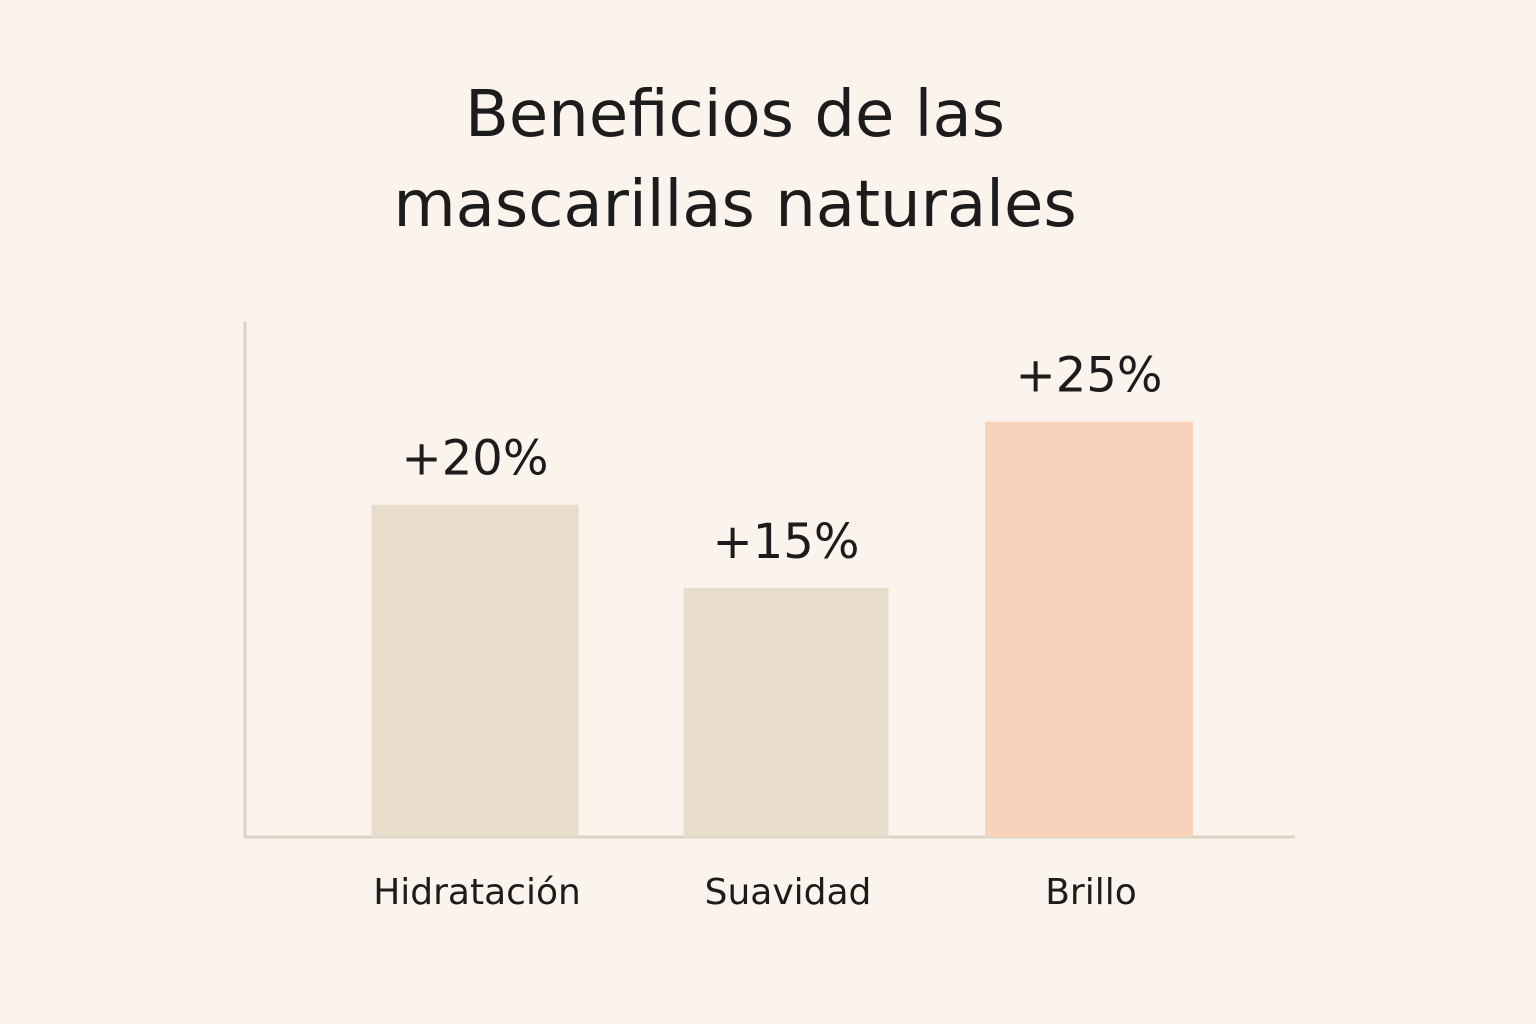 This screenshot has width=1536, height=1024. Describe the element at coordinates (786, 542) in the screenshot. I see `bar-value-label: +15%` at that location.